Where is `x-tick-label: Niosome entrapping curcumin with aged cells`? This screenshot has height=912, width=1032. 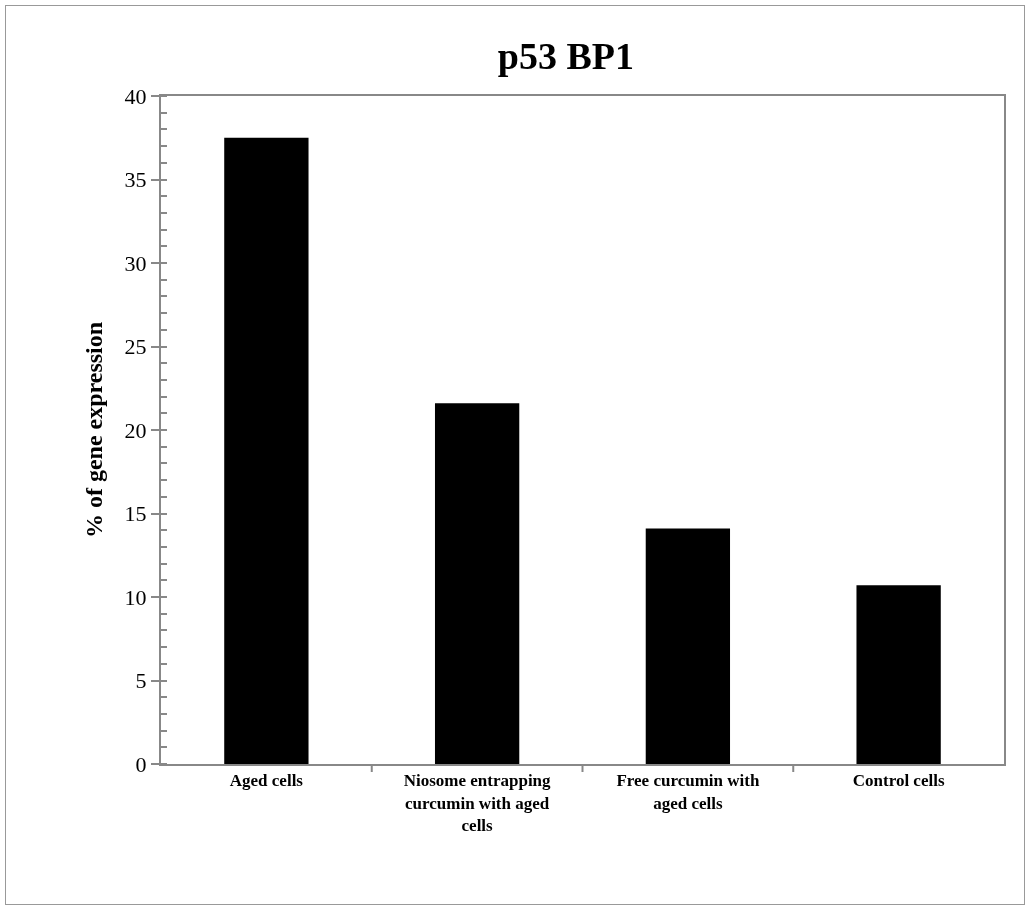 x-tick-label: Niosome entrapping curcumin with aged cells is located at coordinates (477, 803).